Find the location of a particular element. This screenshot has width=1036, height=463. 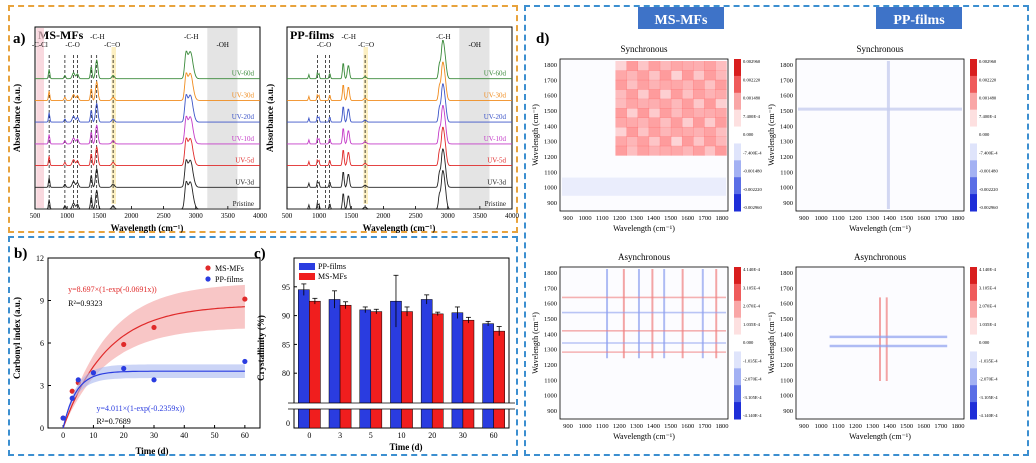

x-tick-label-3: 2000 is located at coordinates (383, 216).